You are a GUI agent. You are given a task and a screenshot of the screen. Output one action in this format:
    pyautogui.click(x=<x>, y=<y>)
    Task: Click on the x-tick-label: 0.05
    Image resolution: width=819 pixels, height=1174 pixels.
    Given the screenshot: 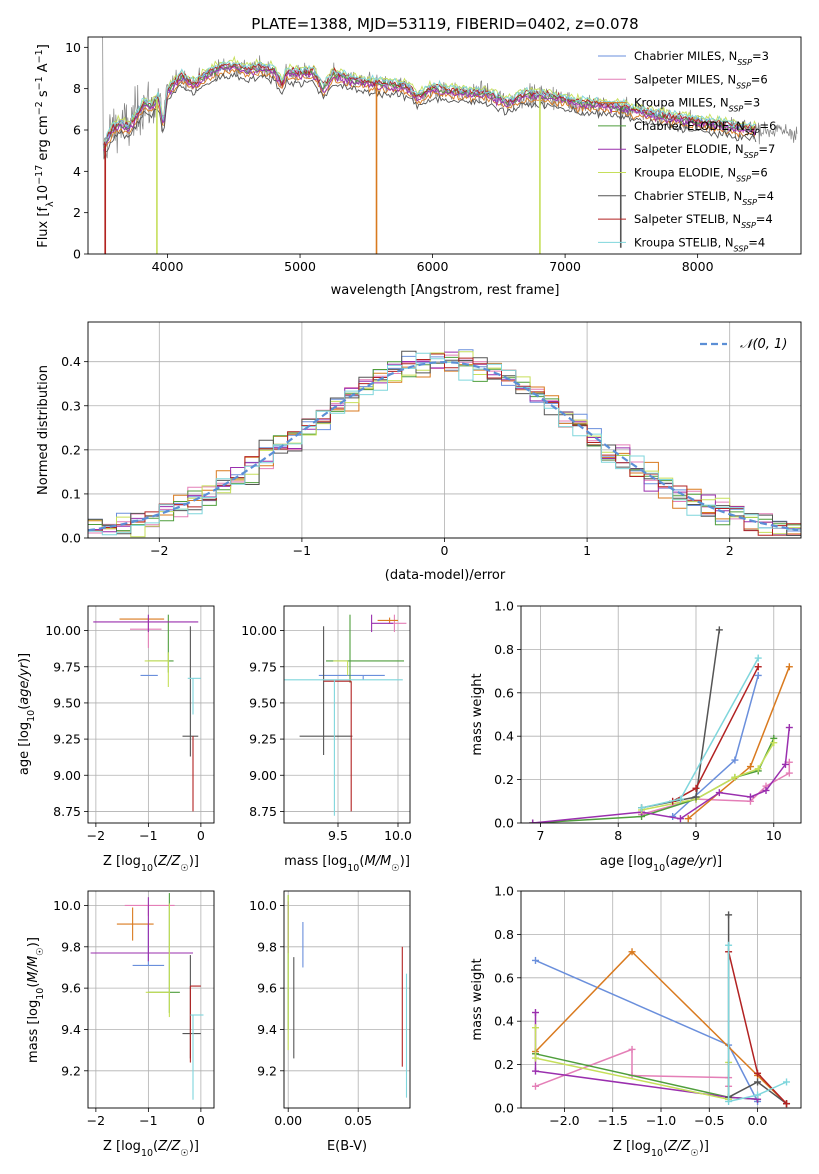 What is the action you would take?
    pyautogui.click(x=358, y=1120)
    